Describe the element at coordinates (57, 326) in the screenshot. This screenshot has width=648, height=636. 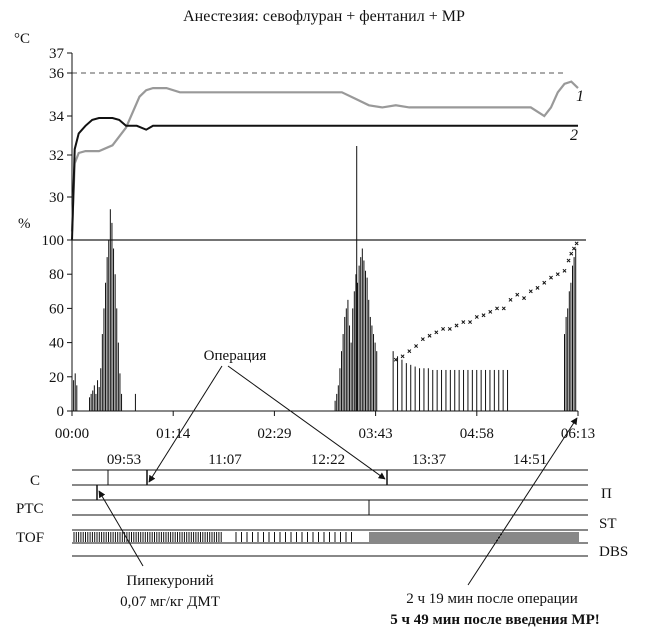
I see `percent-y-ticks: 0 20 40 60 80 100` at that location.